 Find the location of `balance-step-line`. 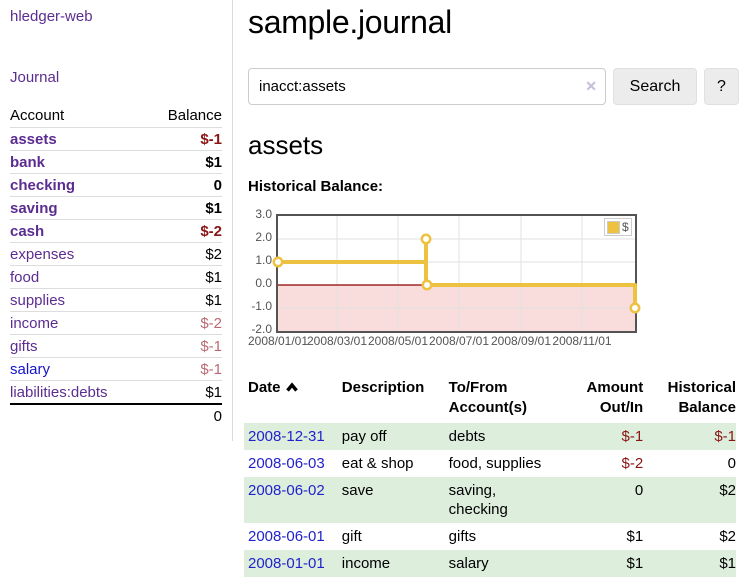

balance-step-line is located at coordinates (456, 273).